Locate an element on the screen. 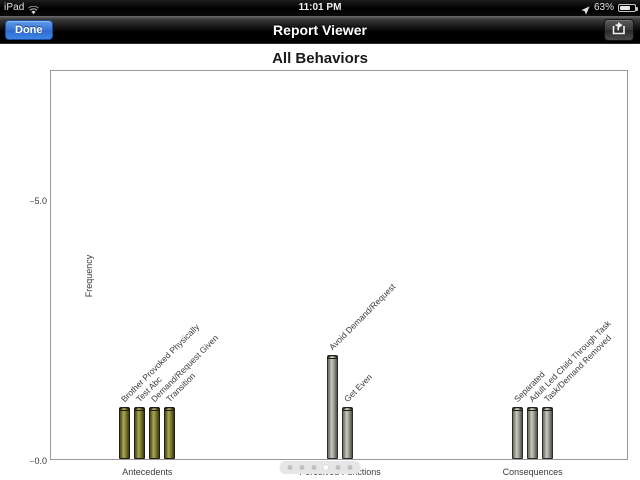 This screenshot has height=480, width=640. x-axis-group-label: Antecedents is located at coordinates (147, 472).